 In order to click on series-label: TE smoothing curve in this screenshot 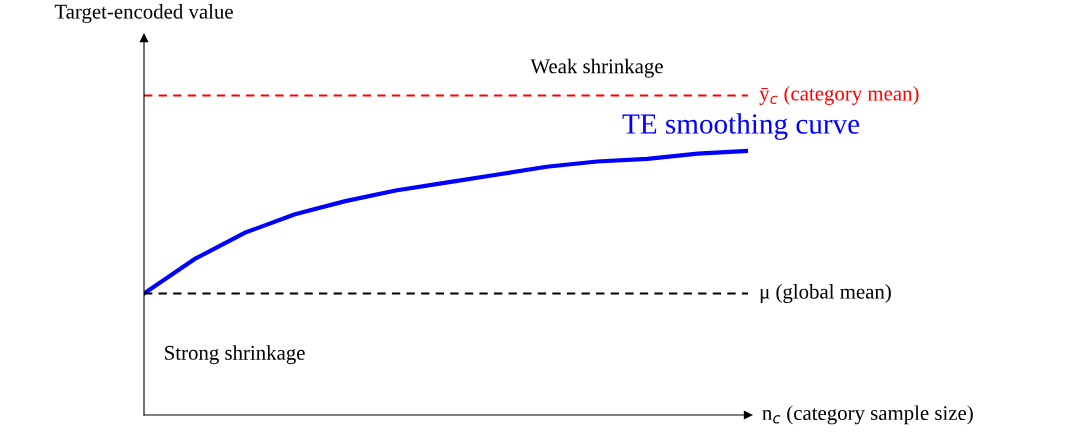, I will do `click(741, 126)`.